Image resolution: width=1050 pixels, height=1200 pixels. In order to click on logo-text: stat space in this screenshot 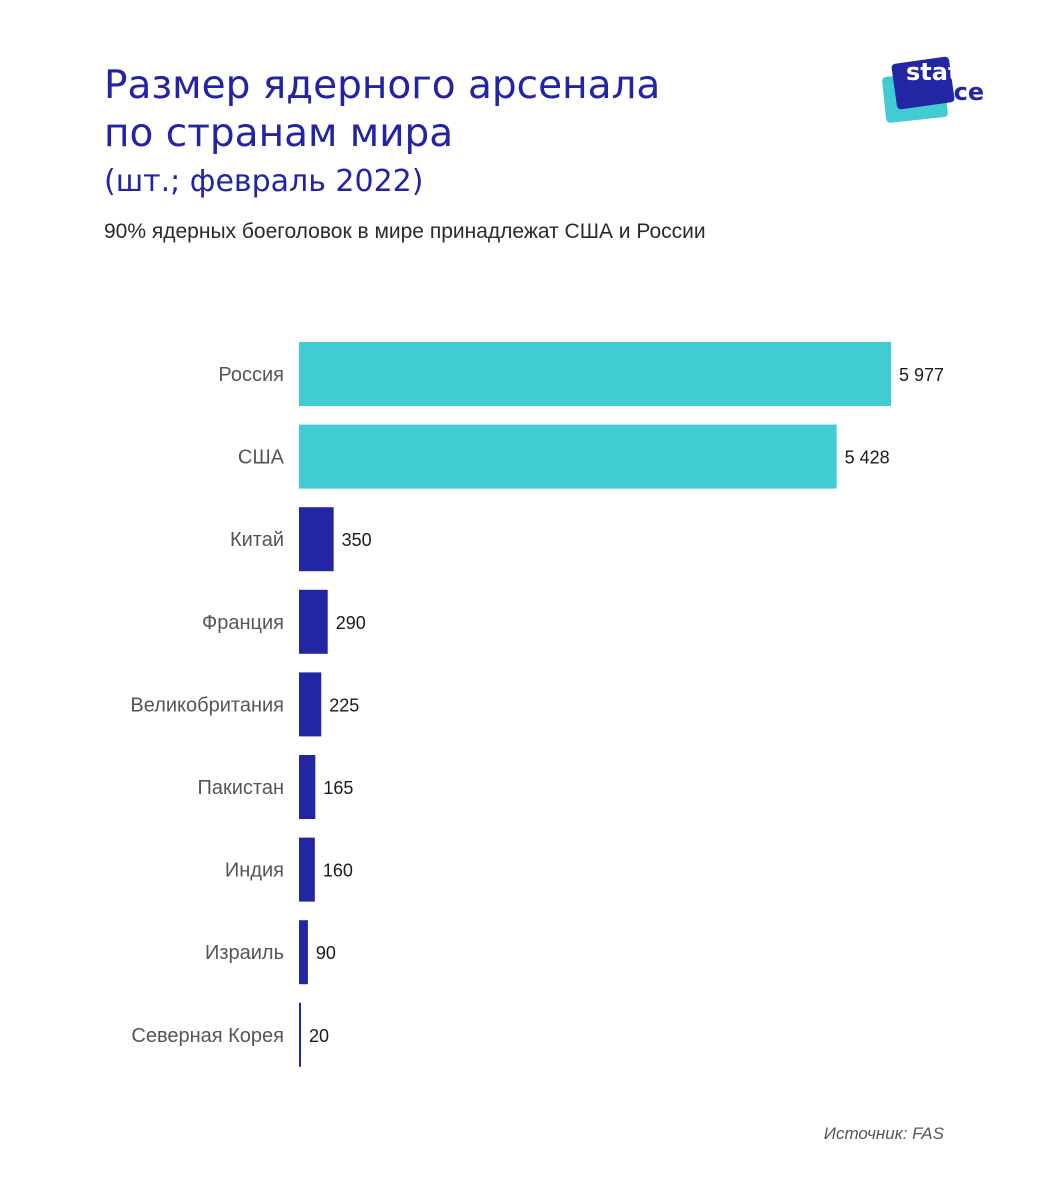, I will do `click(945, 82)`.